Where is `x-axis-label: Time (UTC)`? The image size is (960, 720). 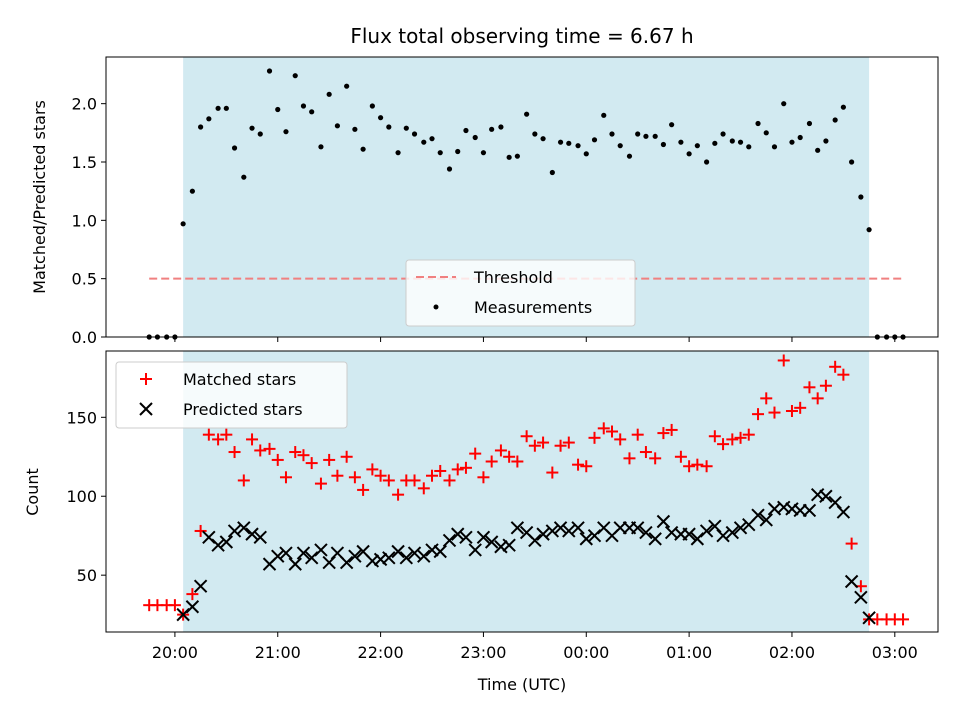 x-axis-label: Time (UTC) is located at coordinates (521, 684).